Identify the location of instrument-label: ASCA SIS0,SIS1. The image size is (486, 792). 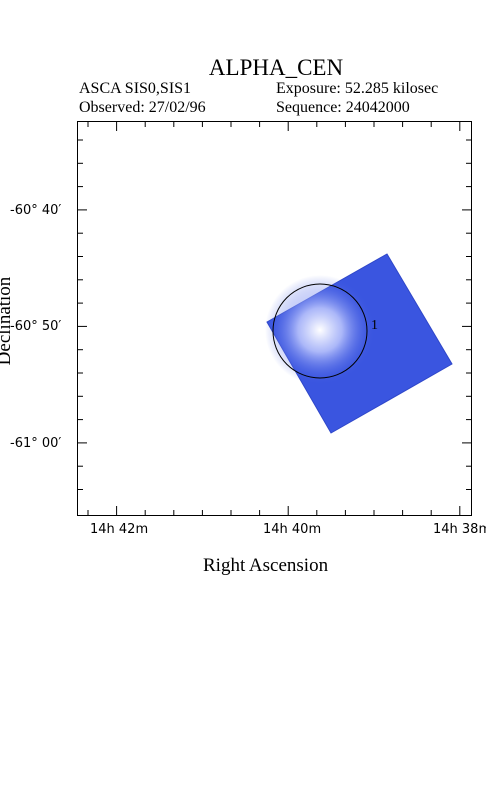
(135, 88).